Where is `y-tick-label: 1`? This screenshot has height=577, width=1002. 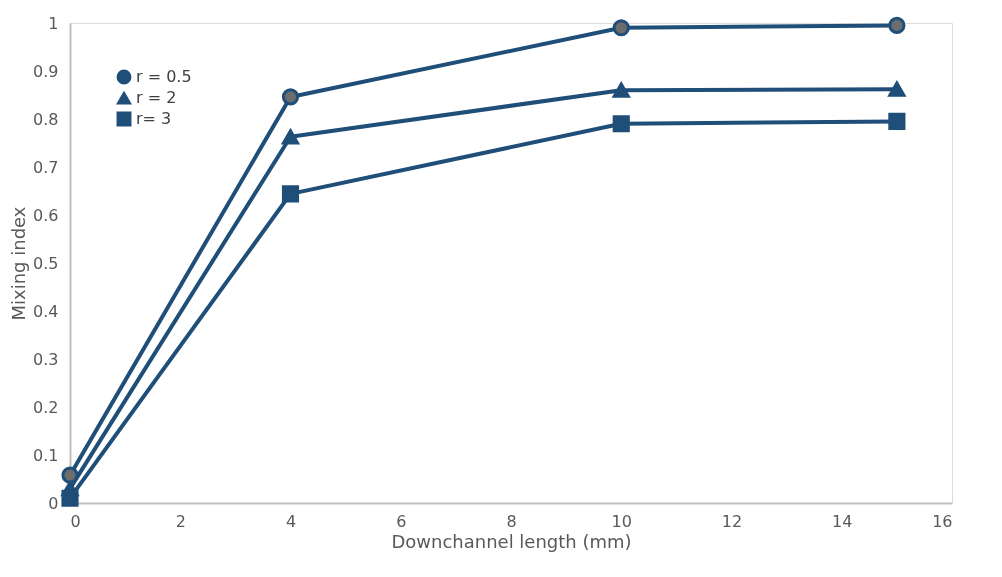 y-tick-label: 1 is located at coordinates (53, 23).